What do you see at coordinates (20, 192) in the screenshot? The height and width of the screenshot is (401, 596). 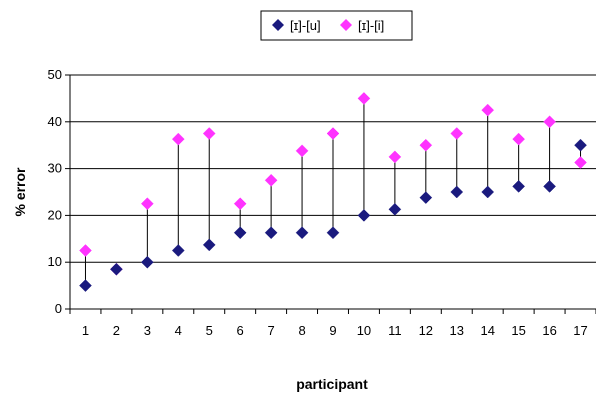 I see `y-axis-title: % error` at bounding box center [20, 192].